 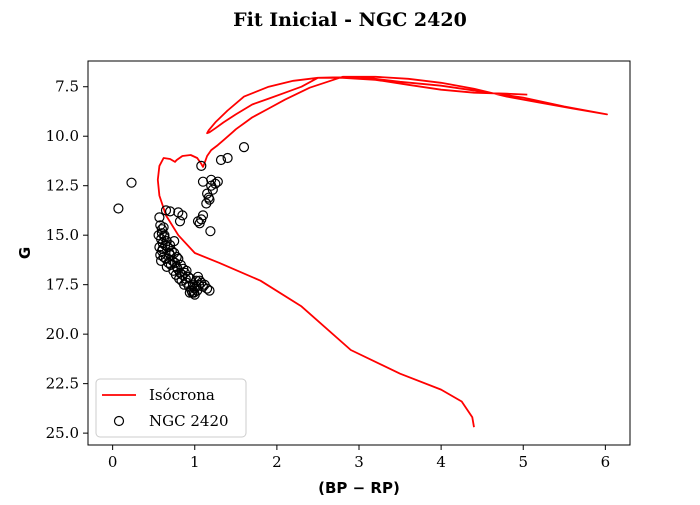 I want to click on x-tick-label: 4, so click(x=441, y=462).